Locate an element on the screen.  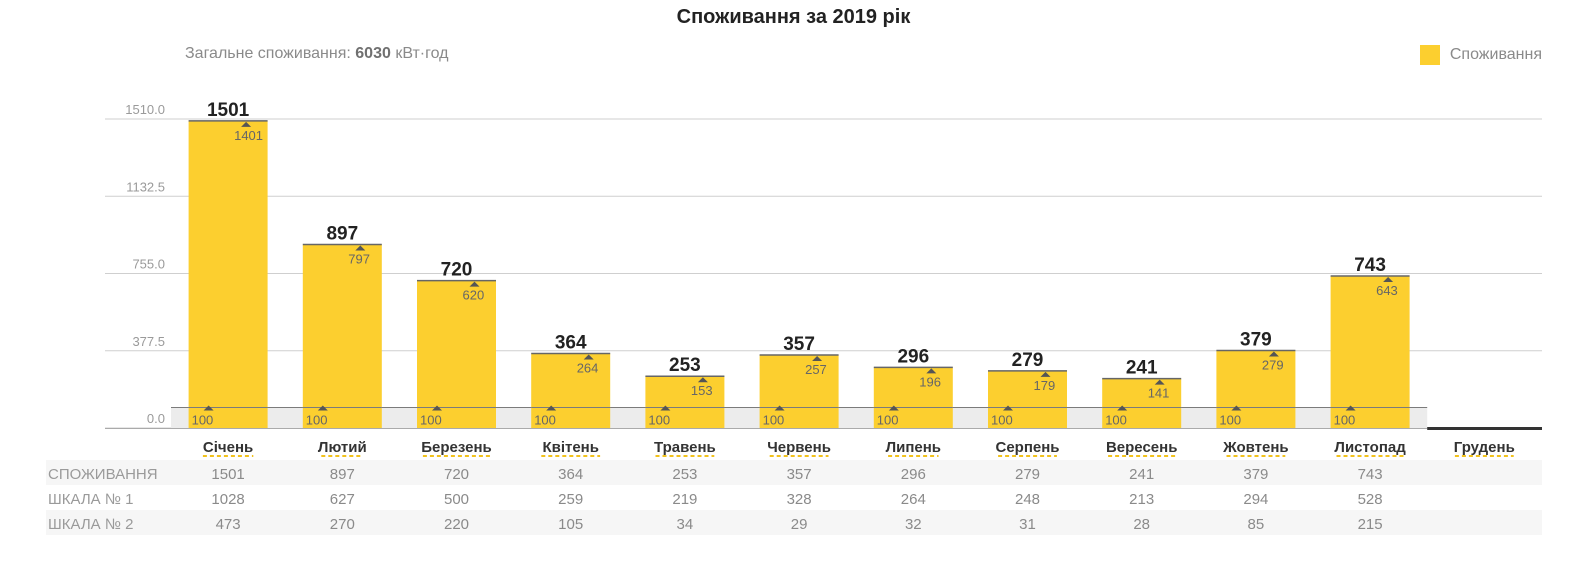
table-cell: 34 is located at coordinates (685, 524).